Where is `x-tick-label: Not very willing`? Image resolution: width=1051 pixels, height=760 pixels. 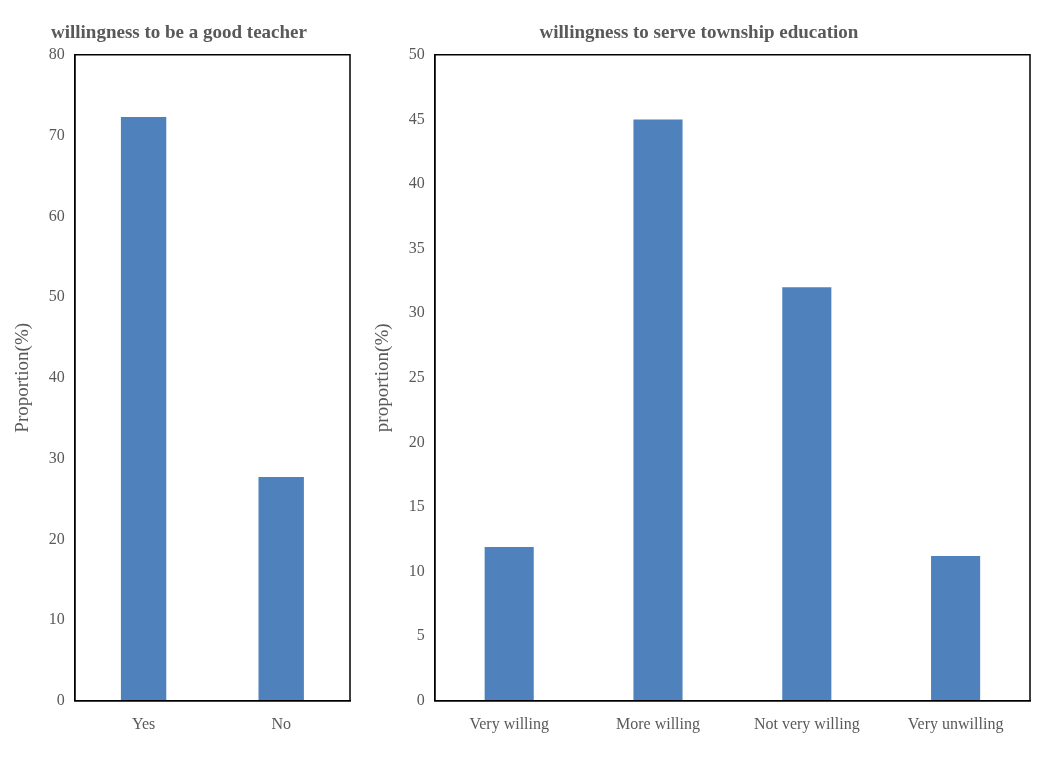
x-tick-label: Not very willing is located at coordinates (806, 723).